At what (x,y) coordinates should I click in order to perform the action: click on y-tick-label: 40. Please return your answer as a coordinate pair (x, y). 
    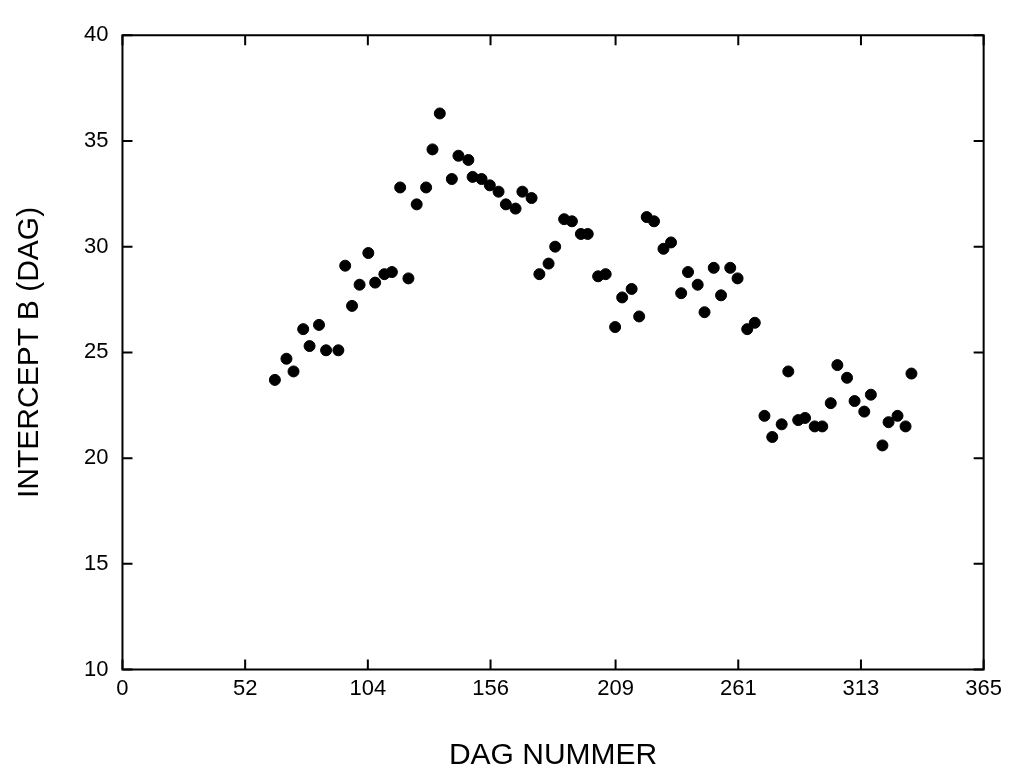
    Looking at the image, I should click on (96, 34).